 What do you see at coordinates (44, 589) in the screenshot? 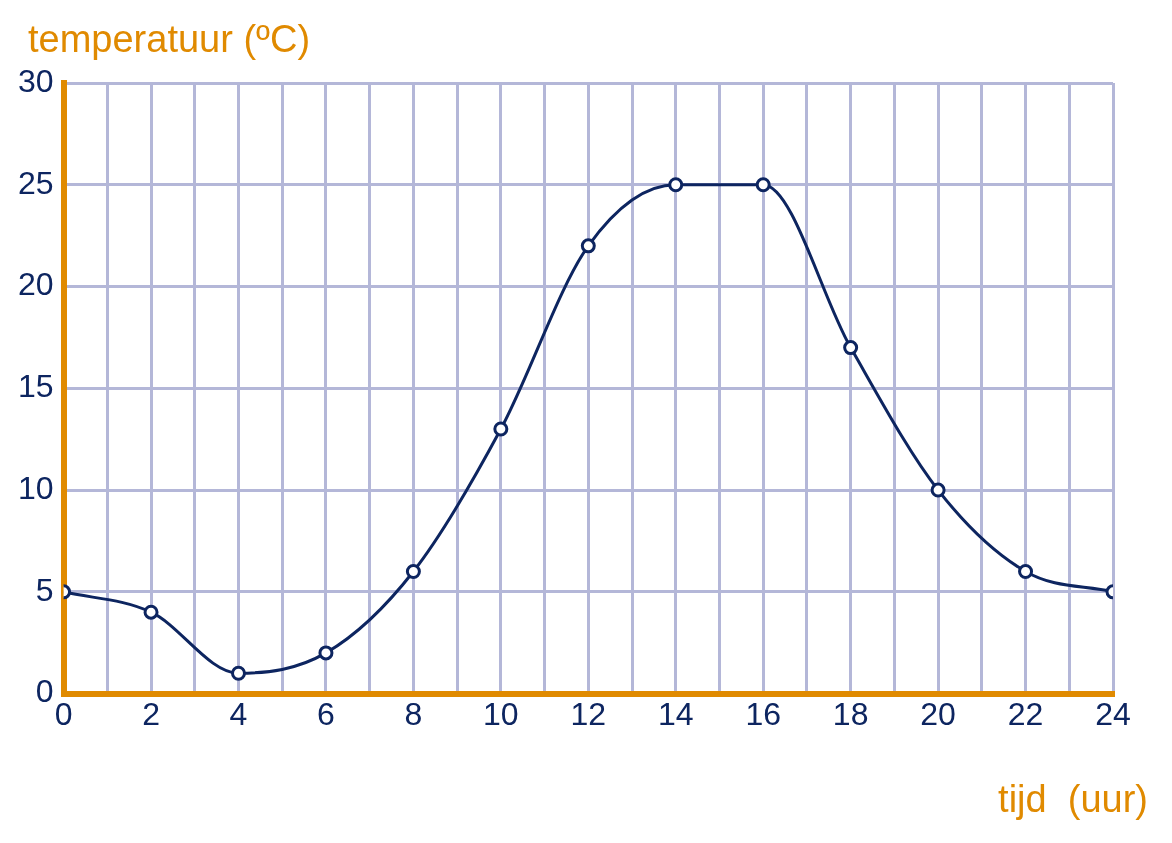
I see `y-tick-label: 5` at bounding box center [44, 589].